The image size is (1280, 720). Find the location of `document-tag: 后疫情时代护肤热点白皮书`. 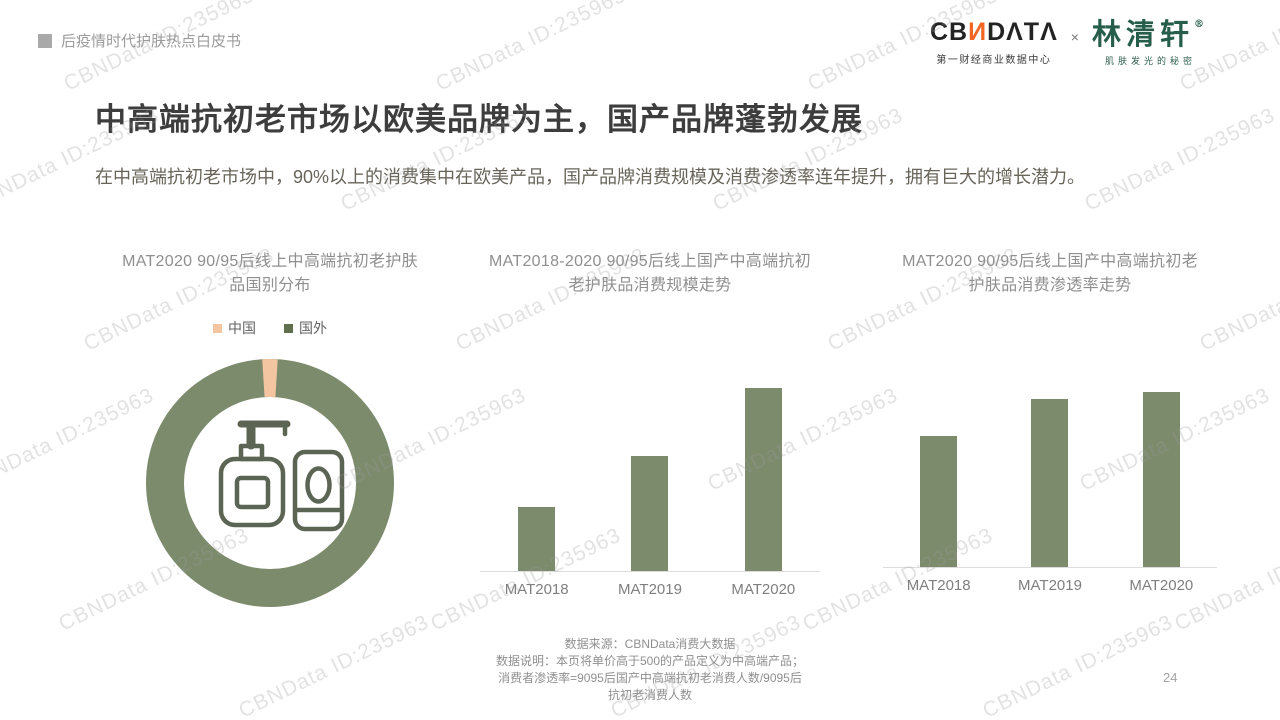

document-tag: 后疫情时代护肤热点白皮书 is located at coordinates (139, 40).